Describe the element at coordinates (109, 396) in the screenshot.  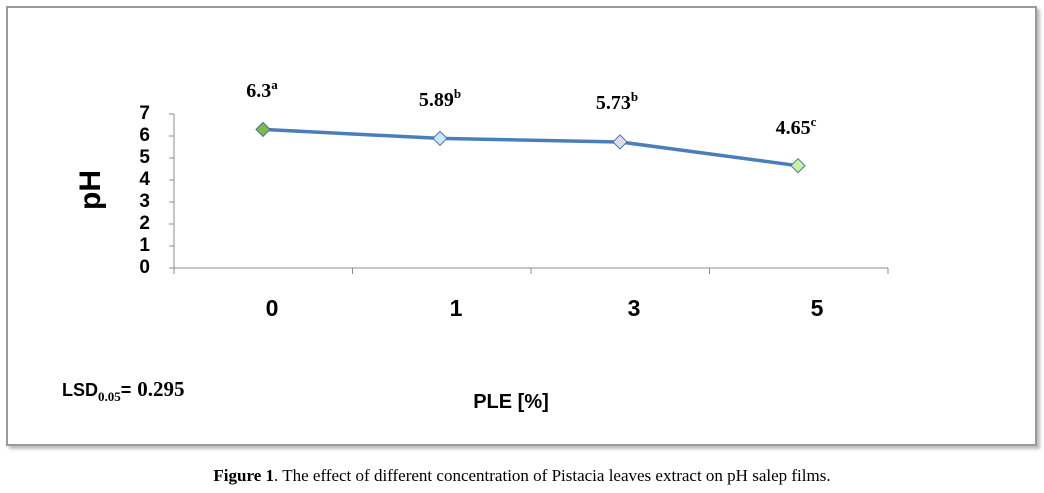
I see `lsd-subscript: 0.05` at that location.